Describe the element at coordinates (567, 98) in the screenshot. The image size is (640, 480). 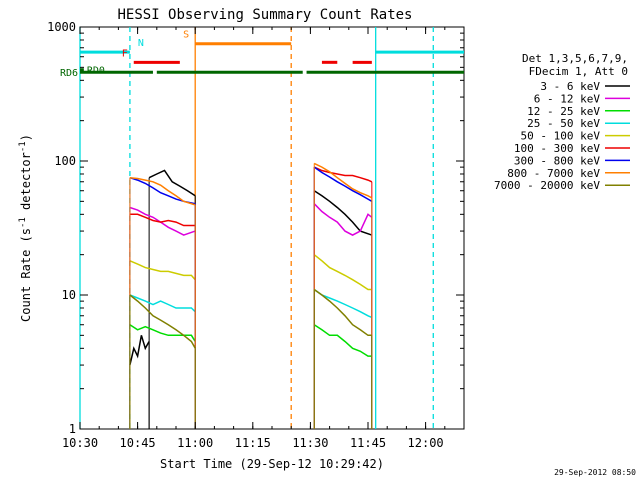
I see `legend-label-1: 6 - 12 keV` at that location.